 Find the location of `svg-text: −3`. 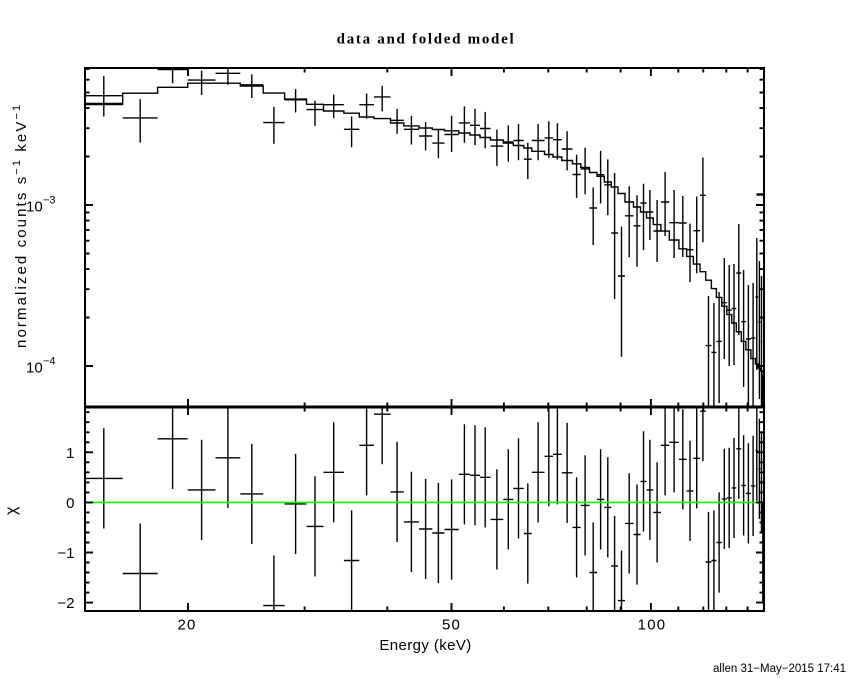

svg-text: −3 is located at coordinates (49, 201).